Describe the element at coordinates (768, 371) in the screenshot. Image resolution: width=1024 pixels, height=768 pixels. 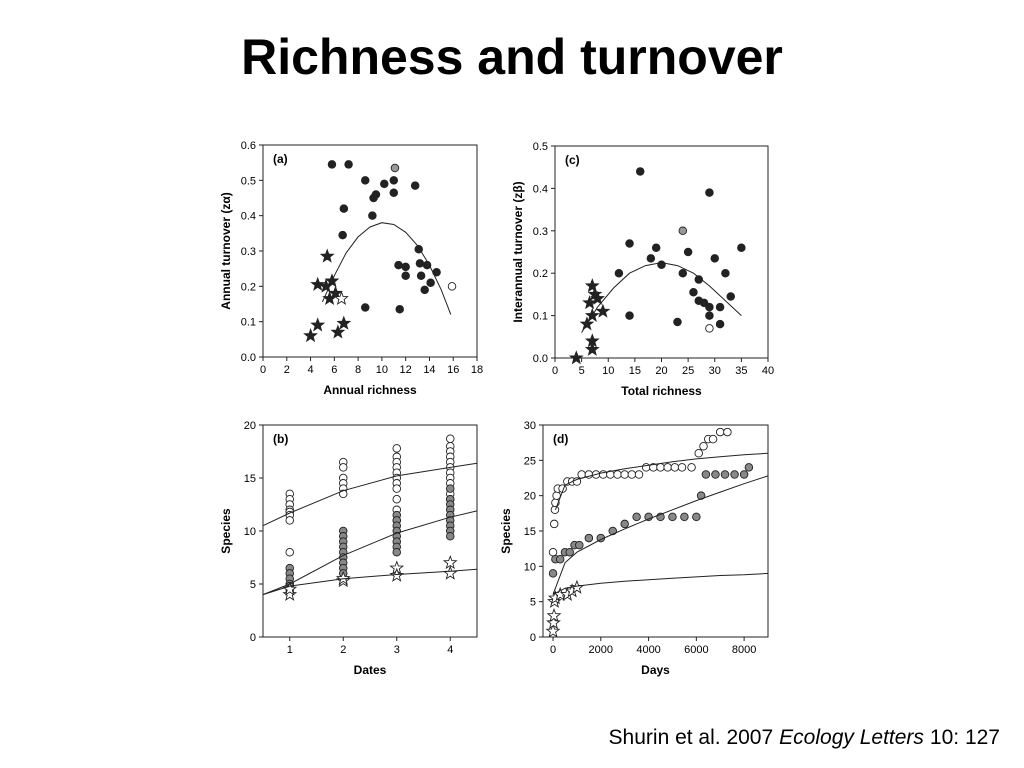
I see `x-tick-label: 40` at that location.